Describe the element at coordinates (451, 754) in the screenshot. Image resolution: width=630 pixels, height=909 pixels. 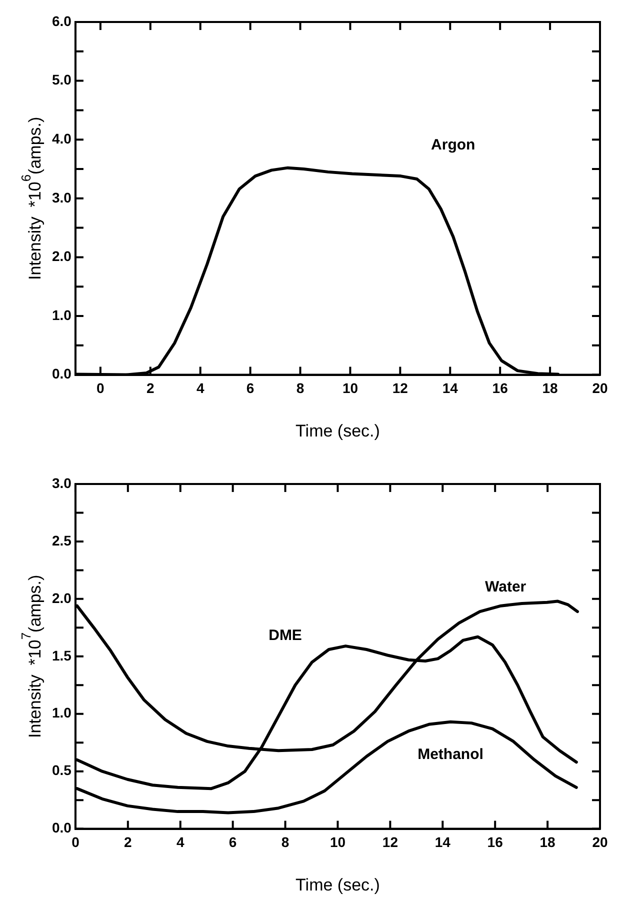
I see `series-label: Methanol` at that location.